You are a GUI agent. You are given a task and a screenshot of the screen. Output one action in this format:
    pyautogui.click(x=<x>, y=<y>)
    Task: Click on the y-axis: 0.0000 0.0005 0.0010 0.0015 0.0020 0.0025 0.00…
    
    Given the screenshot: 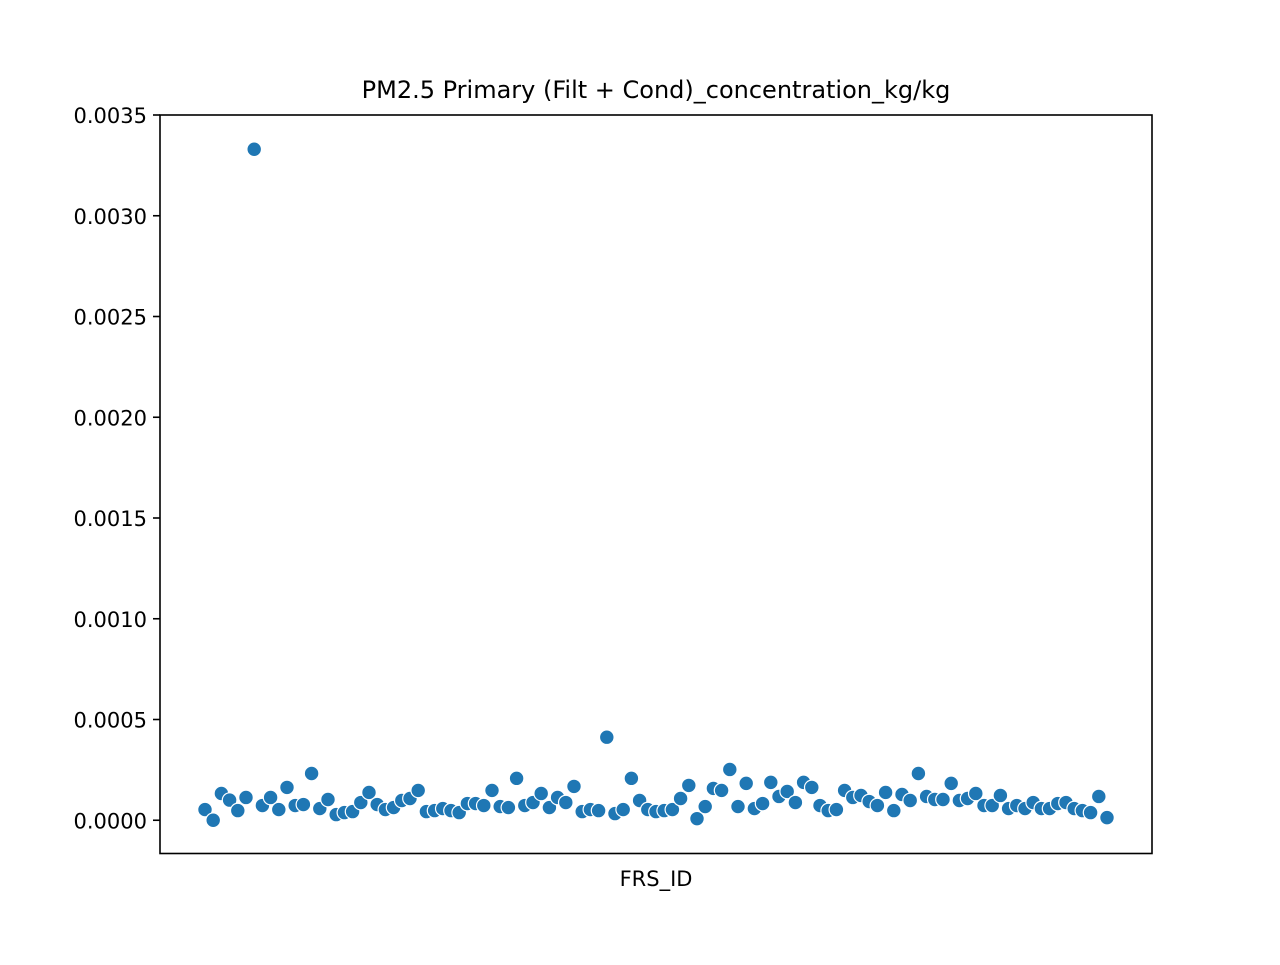 What is the action you would take?
    pyautogui.click(x=117, y=468)
    